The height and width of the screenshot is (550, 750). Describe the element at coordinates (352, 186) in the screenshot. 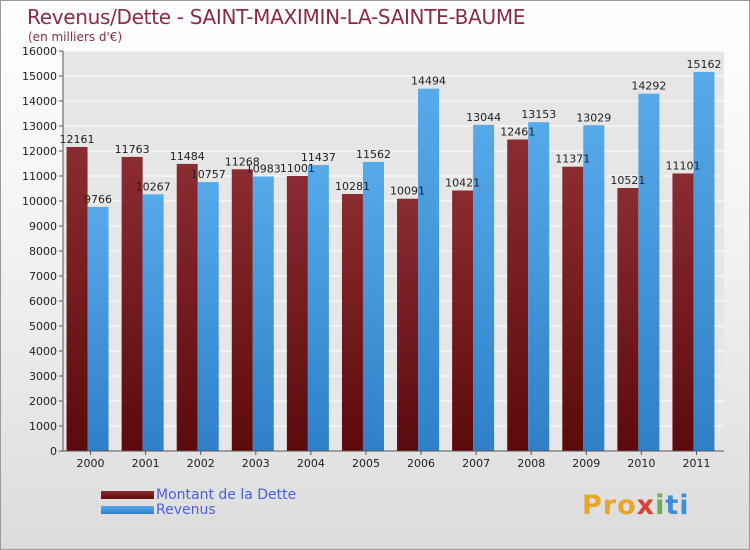

I see `data-label-dette: 10281` at that location.